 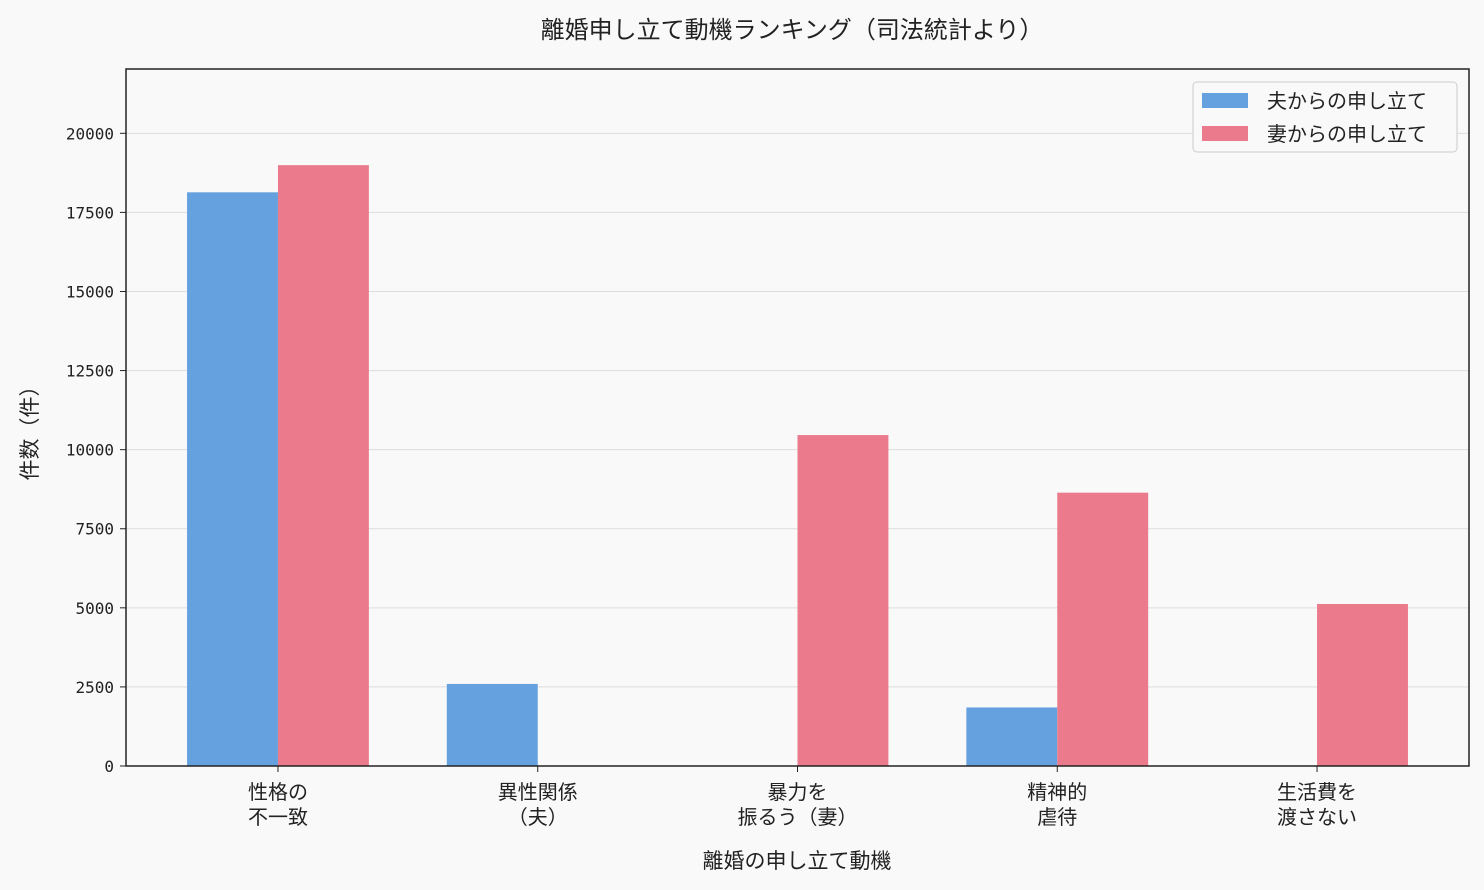 I want to click on y-tick-label: 12500, so click(x=90, y=371).